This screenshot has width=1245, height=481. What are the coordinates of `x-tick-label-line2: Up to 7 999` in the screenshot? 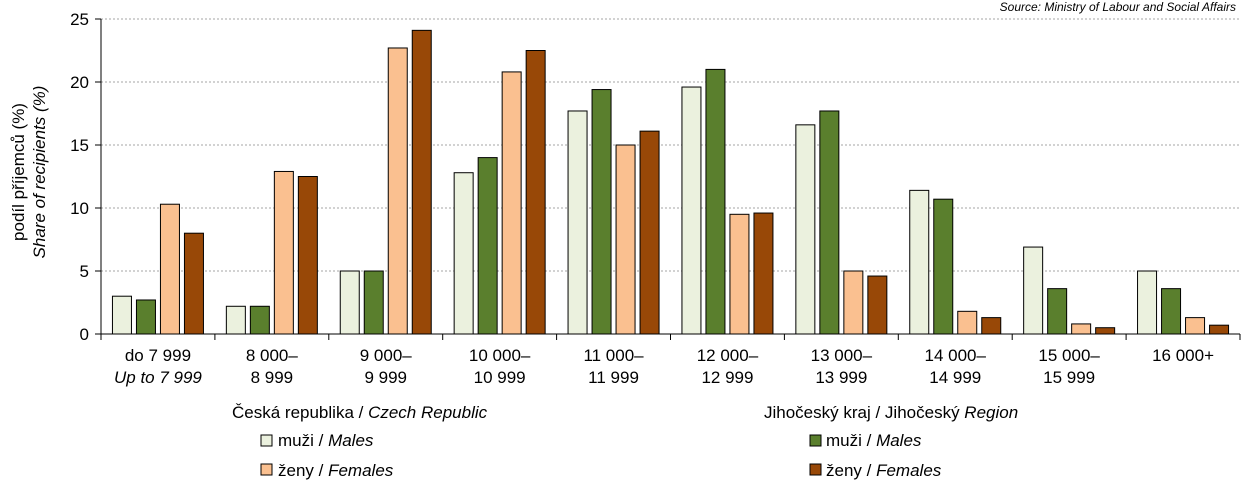 It's located at (158, 377).